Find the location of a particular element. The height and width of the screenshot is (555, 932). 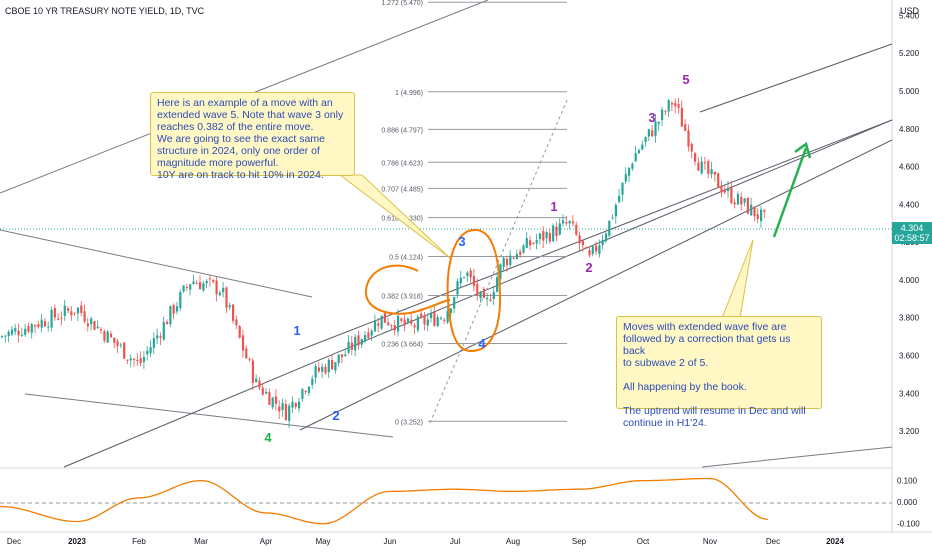

circle-annotation-left is located at coordinates (407, 289).